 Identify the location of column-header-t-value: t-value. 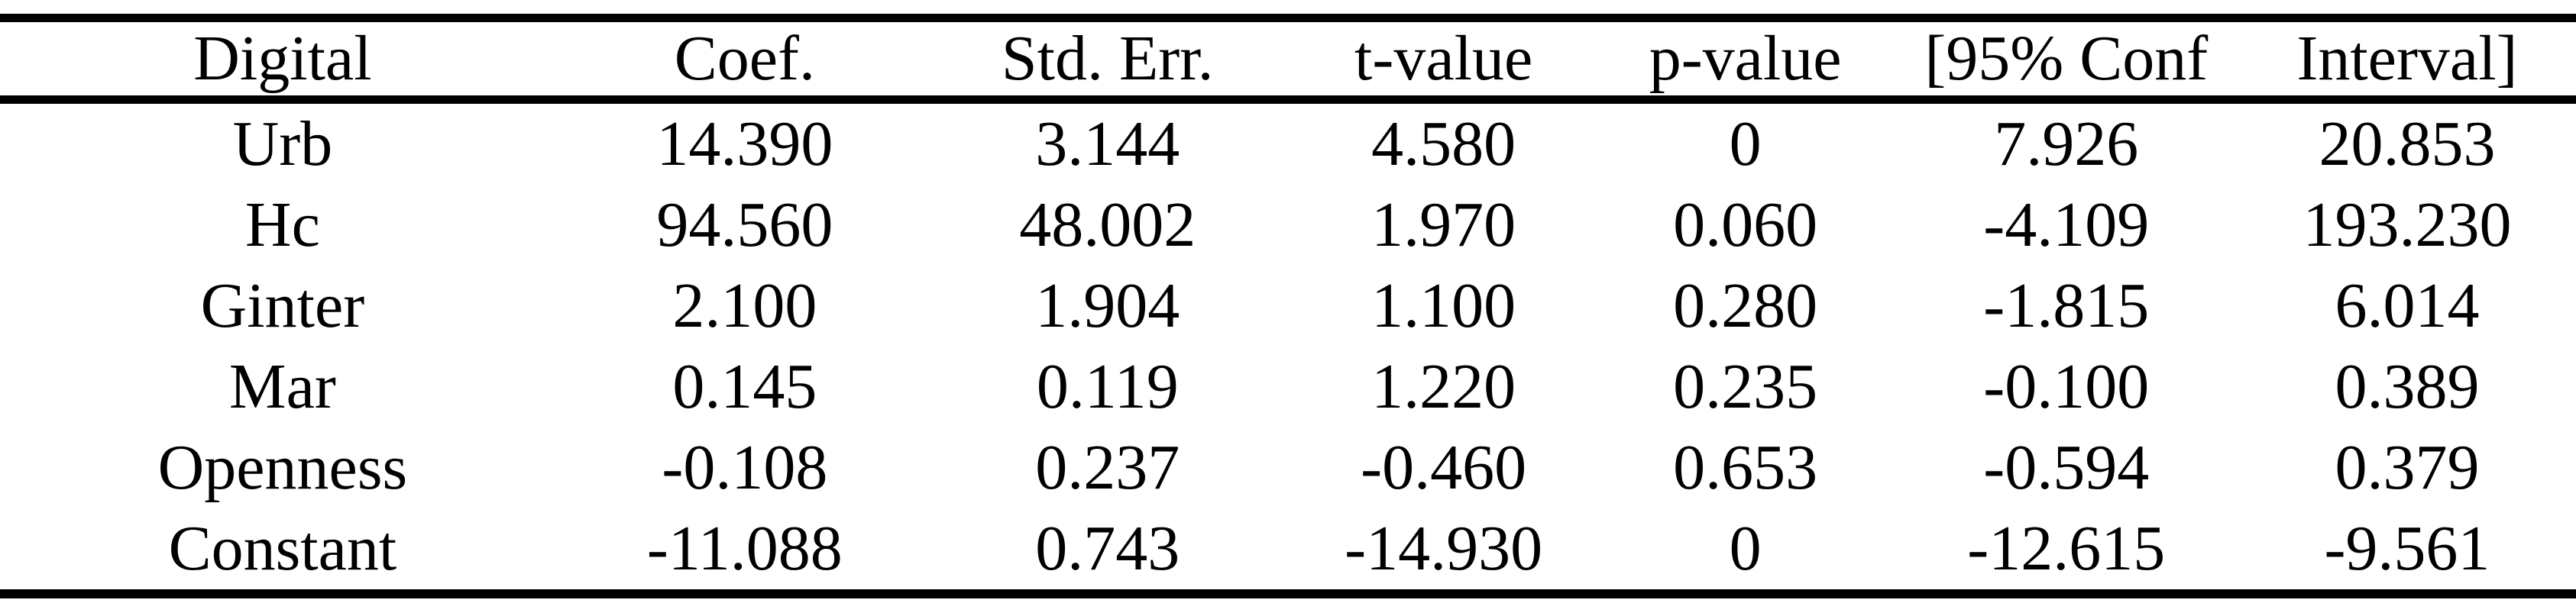
(1443, 61).